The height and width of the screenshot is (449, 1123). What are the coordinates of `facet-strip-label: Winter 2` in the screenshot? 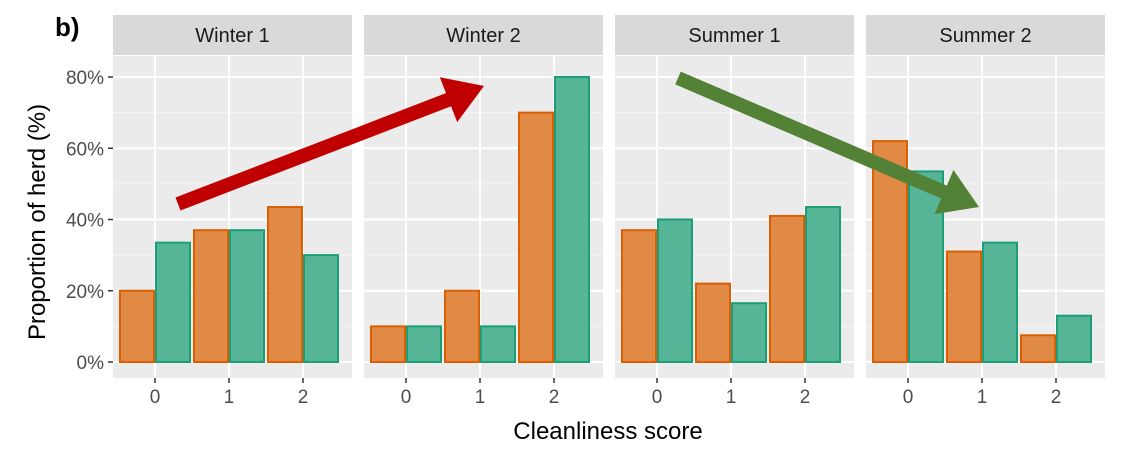 It's located at (483, 36).